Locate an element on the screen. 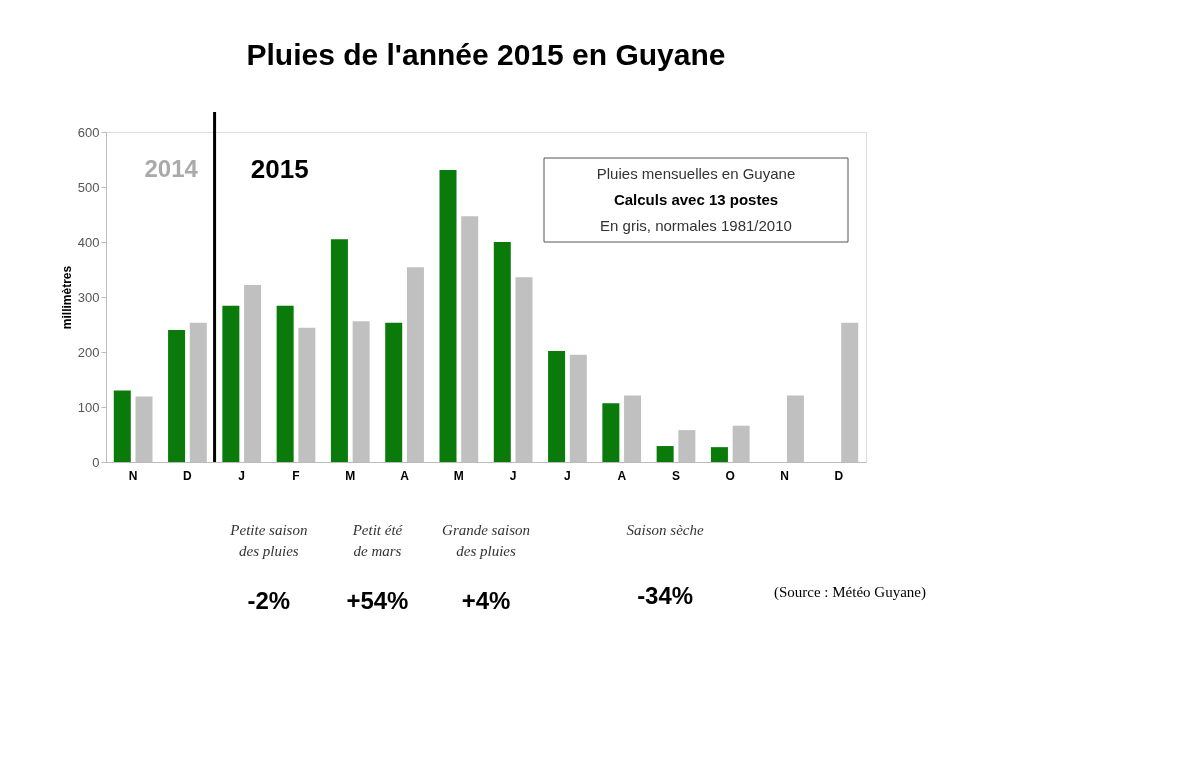 The height and width of the screenshot is (757, 1191). text: Saison sèche is located at coordinates (665, 530).